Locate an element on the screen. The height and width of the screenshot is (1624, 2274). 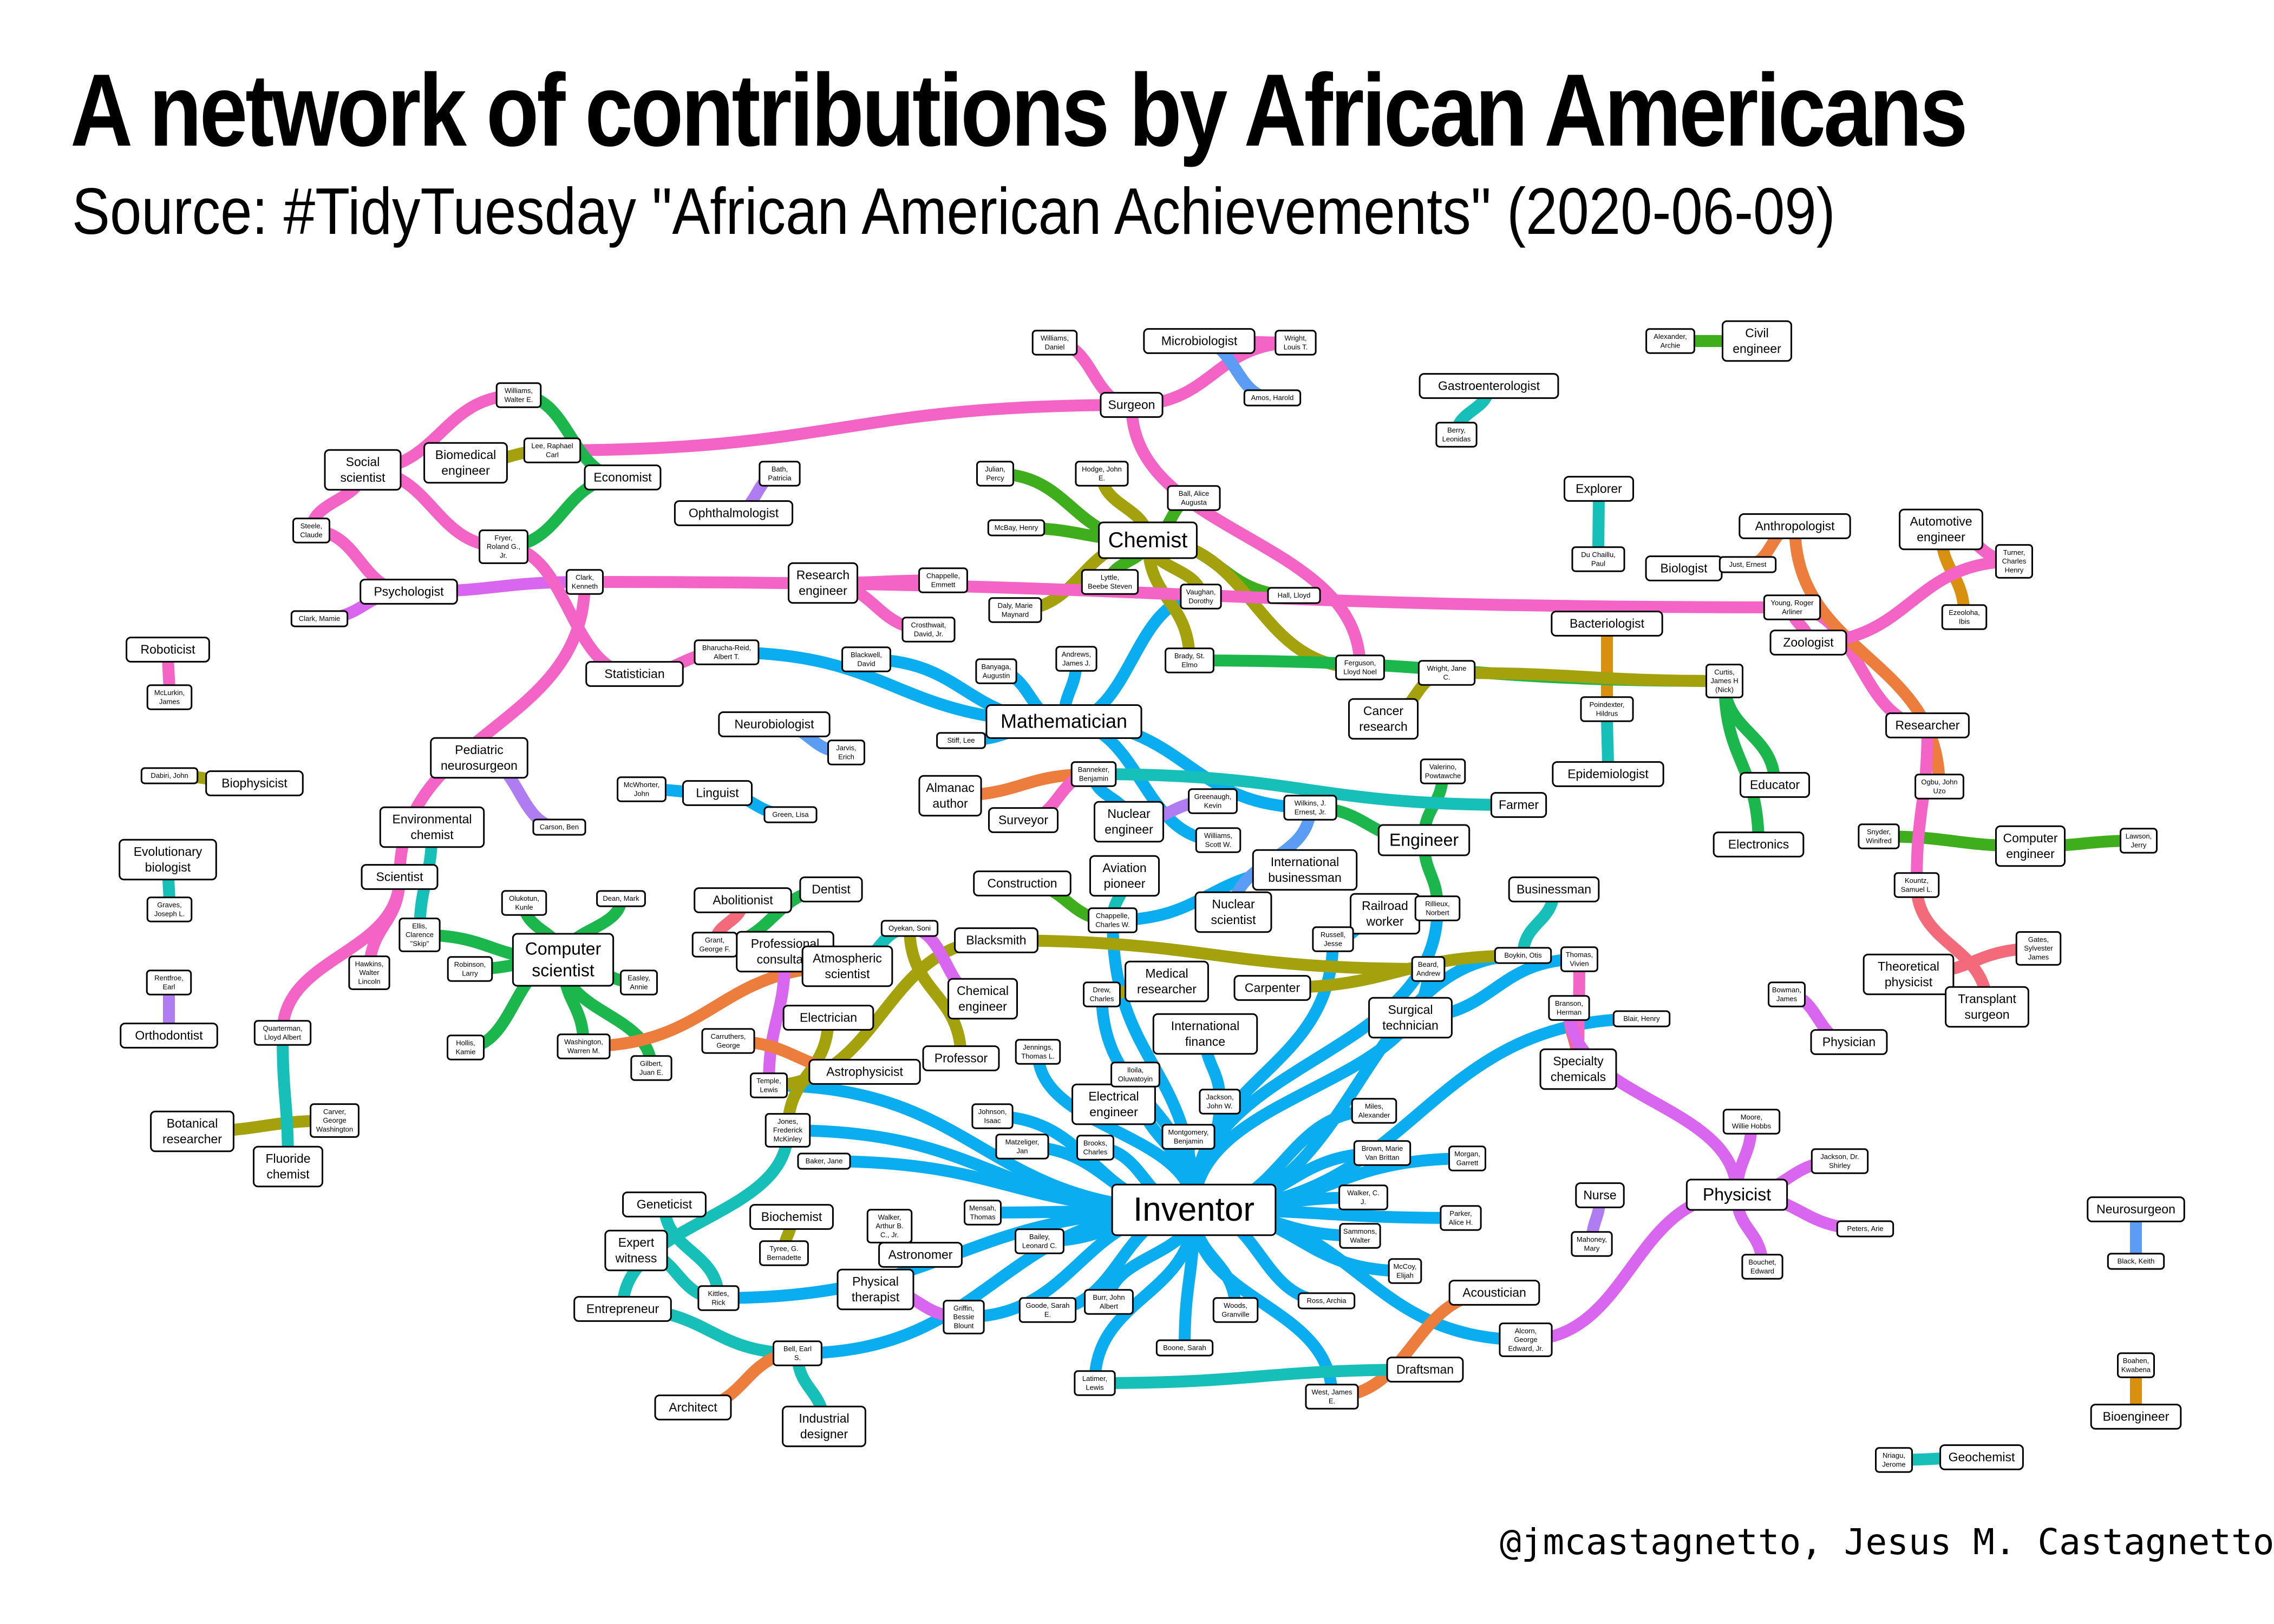
node-label: Carruthers, George is located at coordinates (728, 1040).